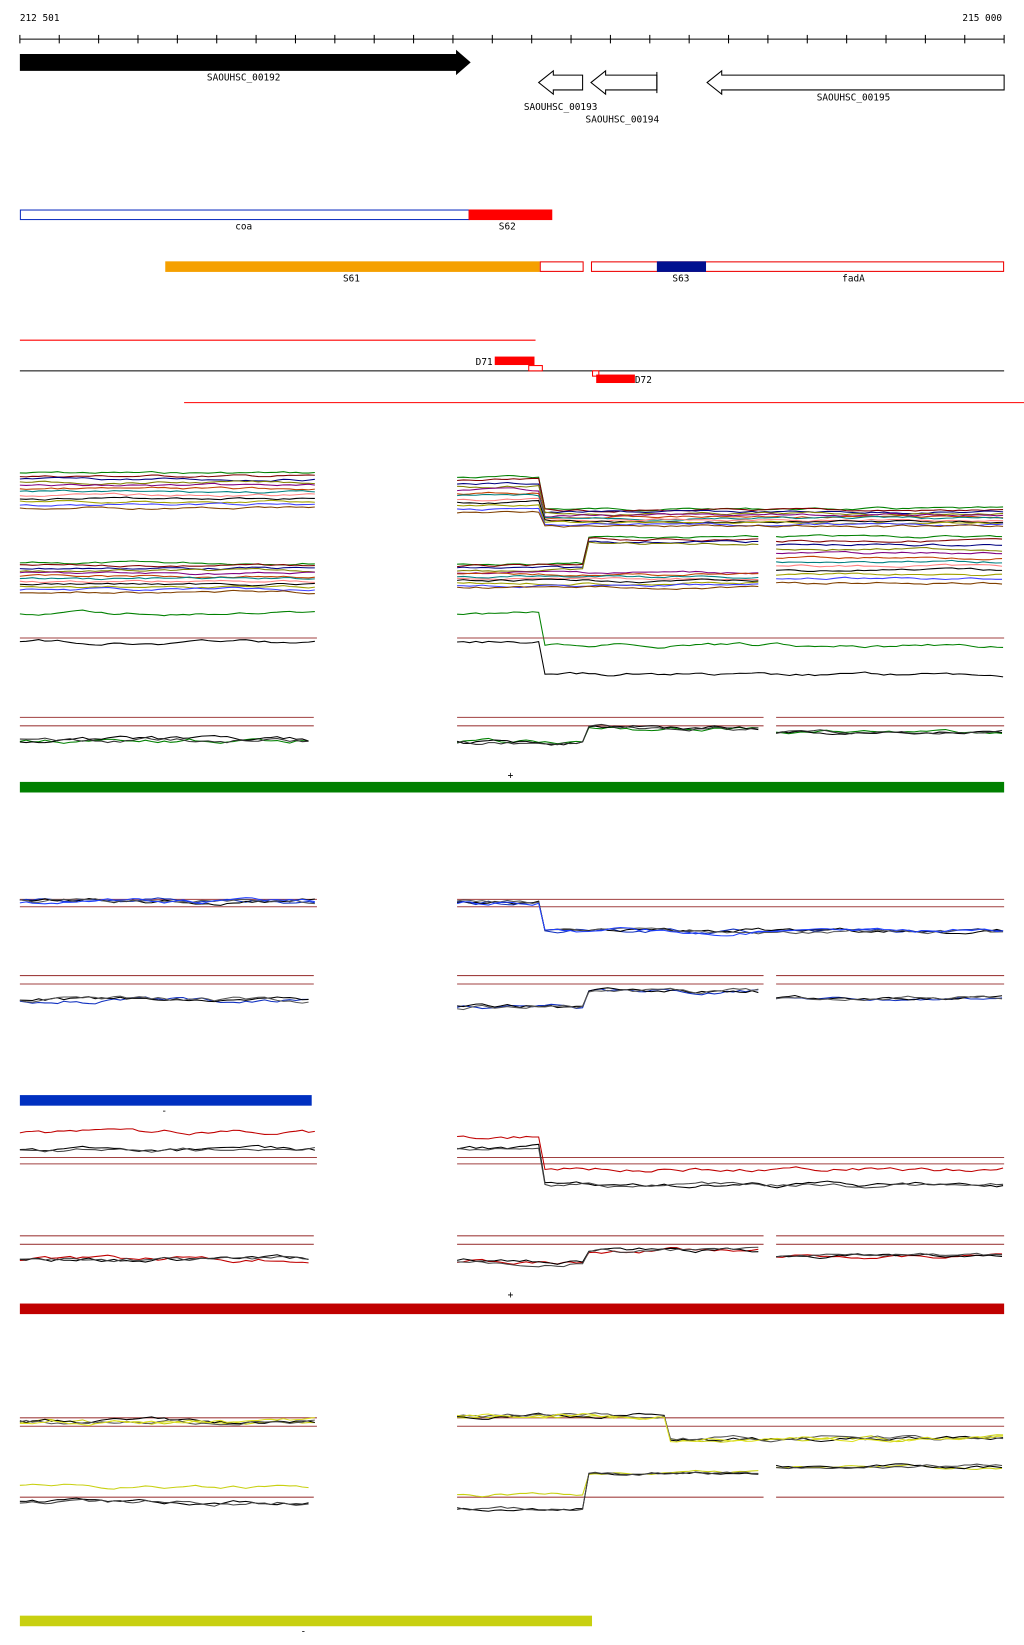 Image resolution: width=1024 pixels, height=1645 pixels. What do you see at coordinates (561, 107) in the screenshot?
I see `gene-label: SAOUHSC_00193` at bounding box center [561, 107].